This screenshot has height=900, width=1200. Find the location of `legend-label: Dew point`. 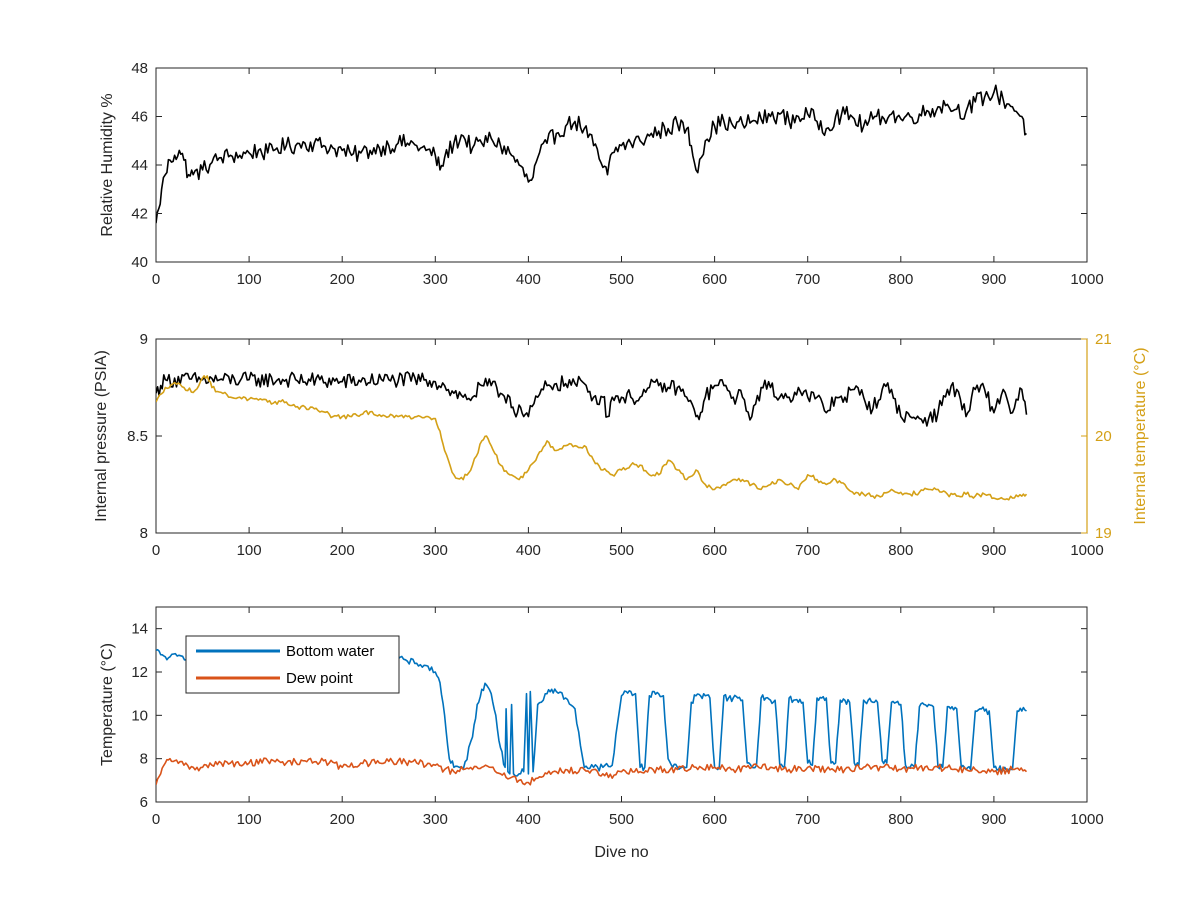

legend-label: Dew point is located at coordinates (320, 678).